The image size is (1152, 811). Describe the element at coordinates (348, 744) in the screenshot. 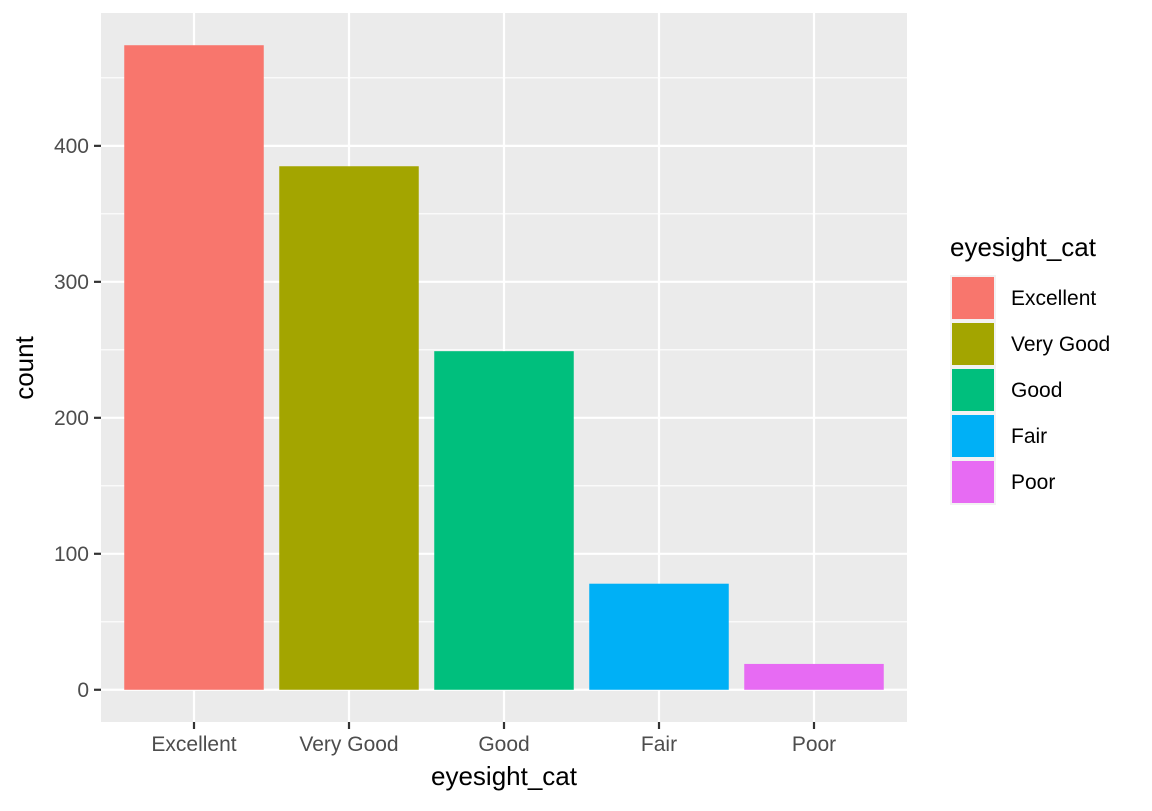

I see `x-tick-label: Very Good` at that location.